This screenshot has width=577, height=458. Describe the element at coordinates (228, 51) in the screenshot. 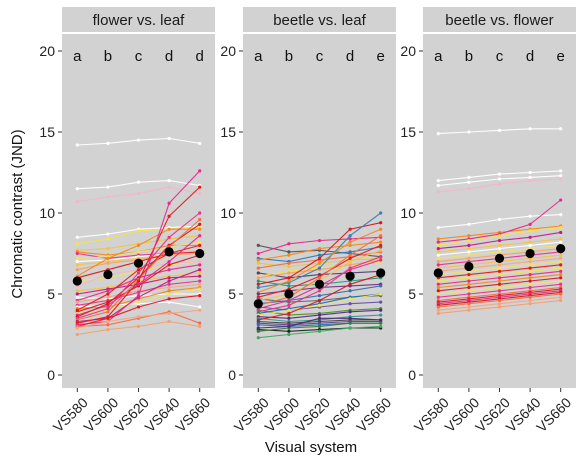

I see `y-tick-label: 20` at that location.